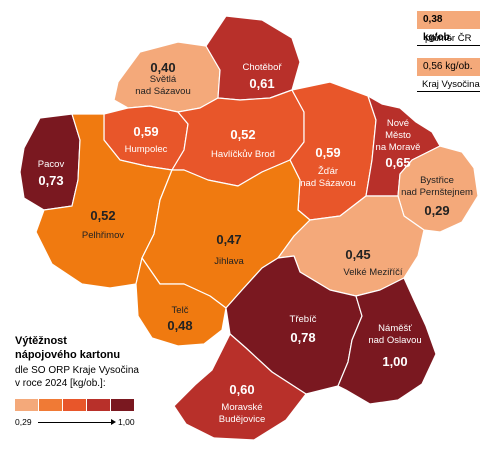 This screenshot has width=494, height=452. I want to click on region-name-nove-mesto-line3: na Moravě, so click(398, 147).